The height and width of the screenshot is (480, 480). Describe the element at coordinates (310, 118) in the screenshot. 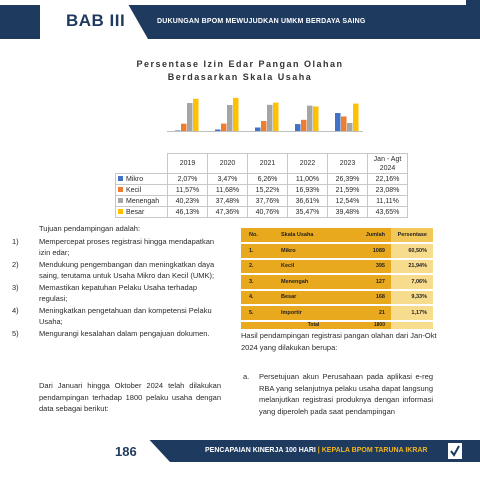

I see `bar-menengah-2022` at that location.